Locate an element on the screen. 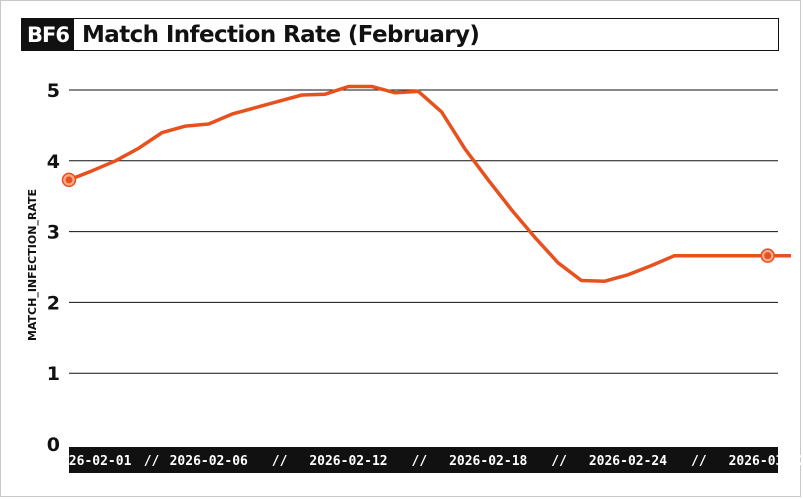 This screenshot has height=499, width=803. chart-title-bar: BF6 Match Infection Rate (February) is located at coordinates (400, 34).